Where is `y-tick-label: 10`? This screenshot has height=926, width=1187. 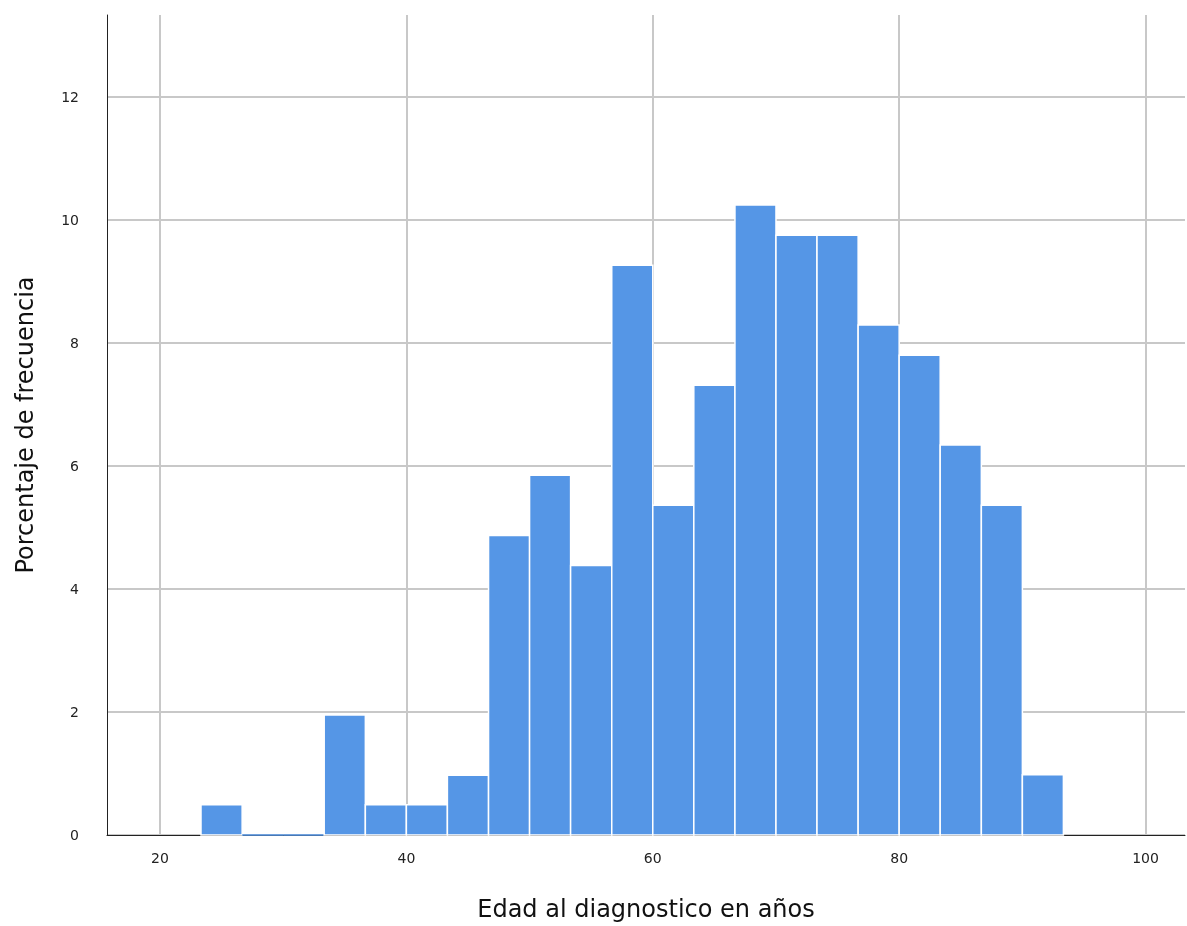 y-tick-label: 10 is located at coordinates (70, 219).